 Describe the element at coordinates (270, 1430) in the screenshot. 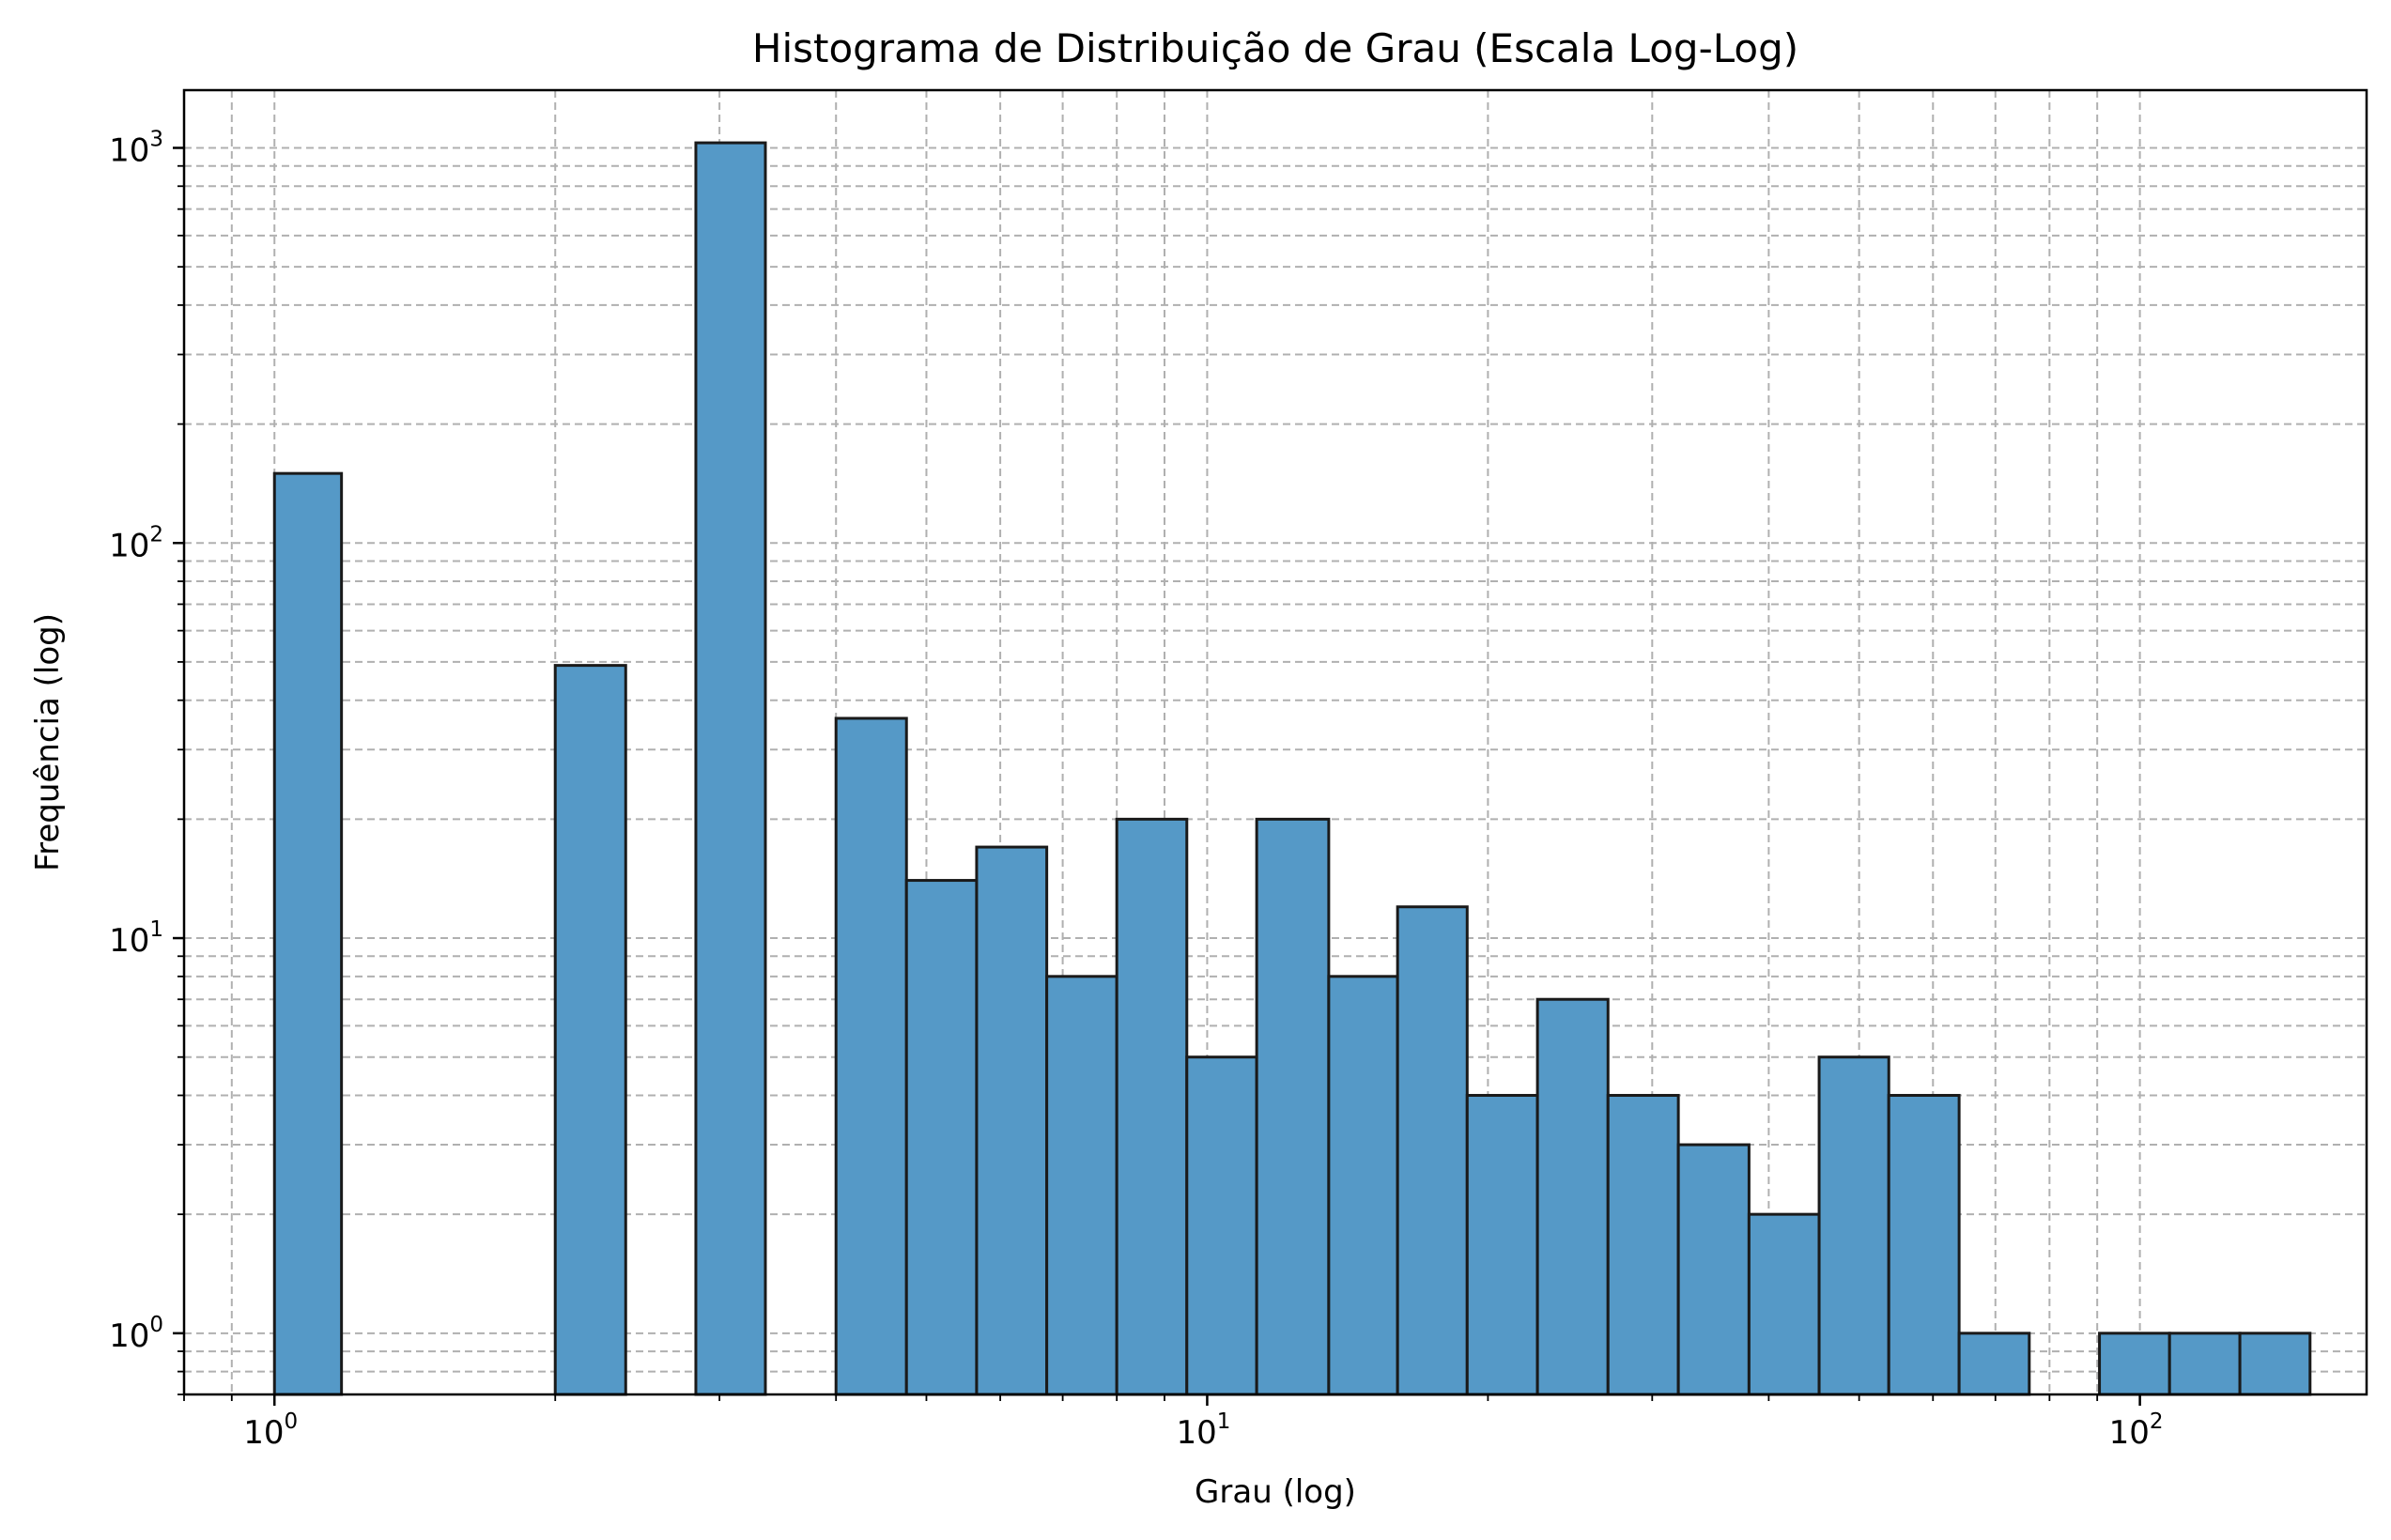

I see `x-tick-label: 10⁰` at that location.